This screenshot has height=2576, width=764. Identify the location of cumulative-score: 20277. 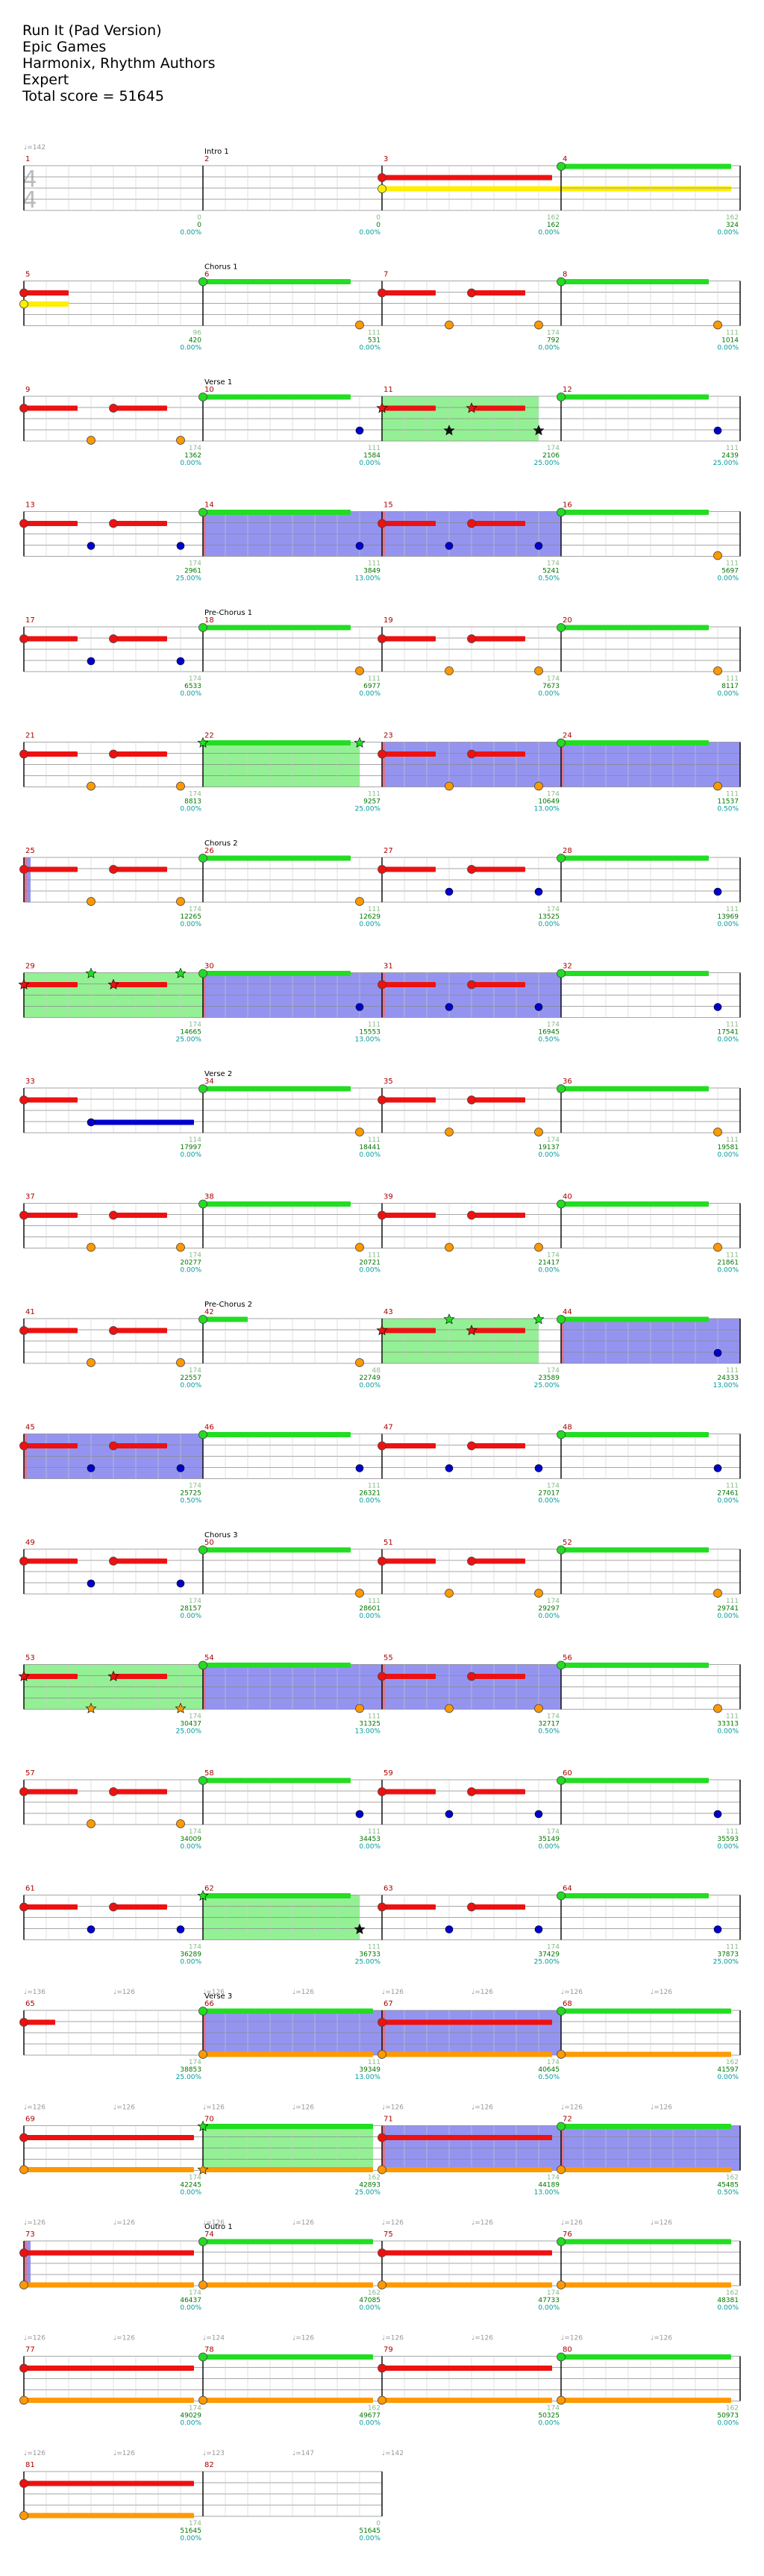
(190, 1263).